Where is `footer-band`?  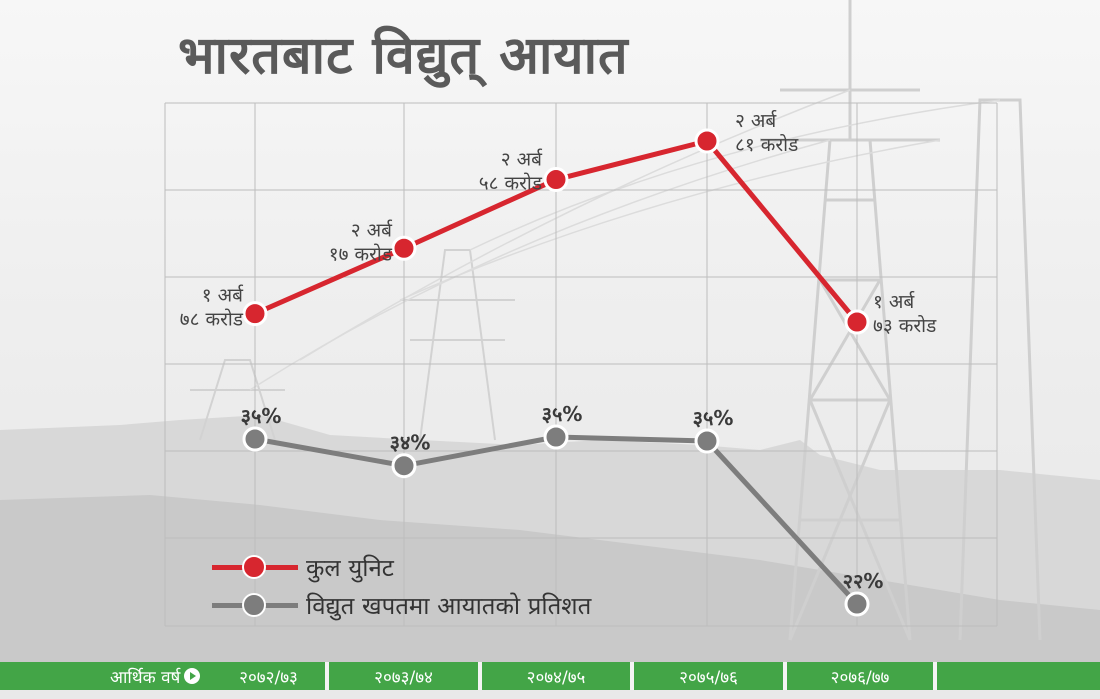
footer-band is located at coordinates (550, 676).